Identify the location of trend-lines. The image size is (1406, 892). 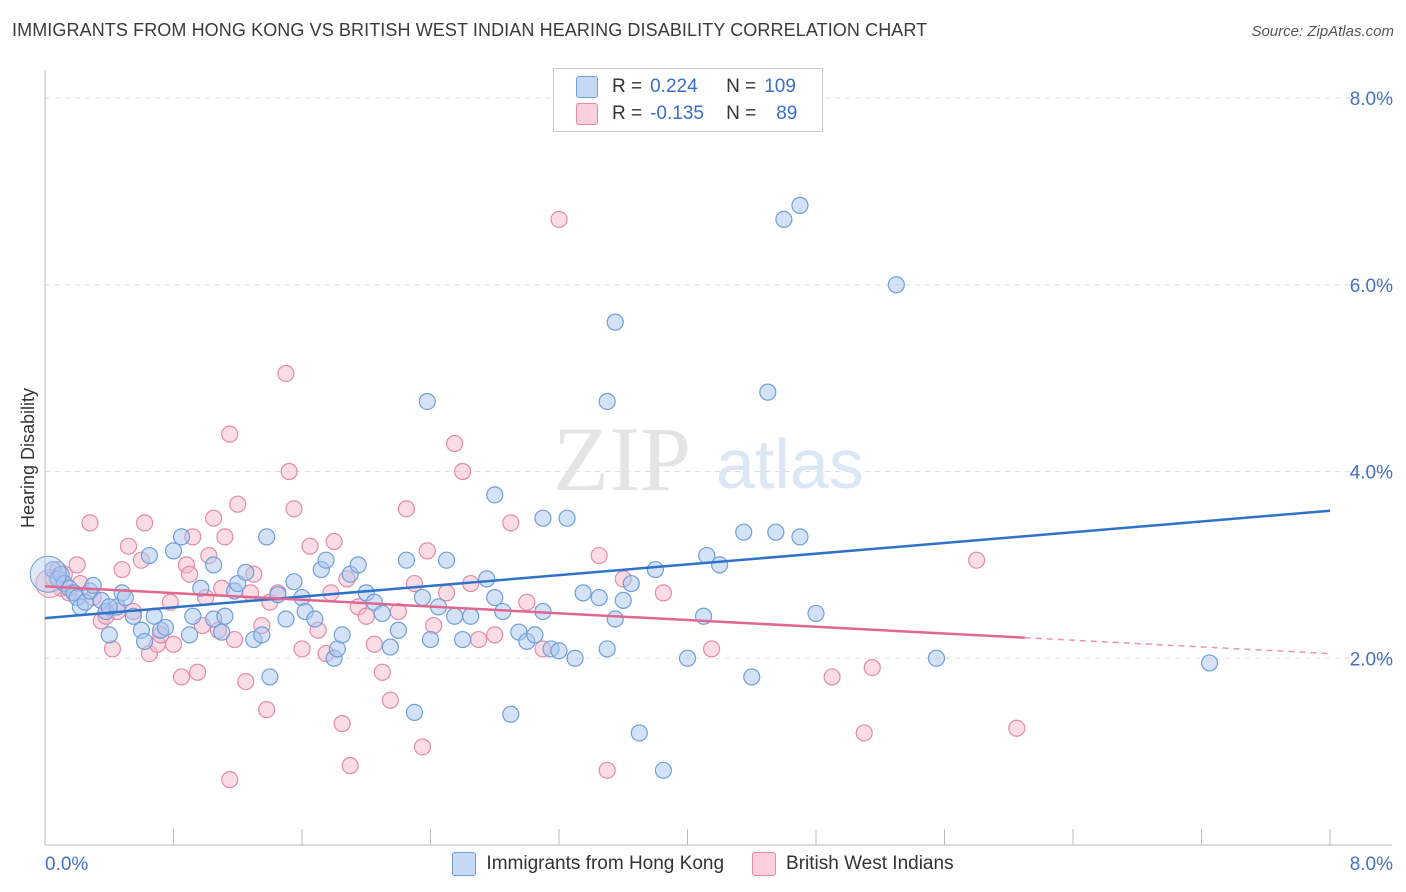
(687, 582).